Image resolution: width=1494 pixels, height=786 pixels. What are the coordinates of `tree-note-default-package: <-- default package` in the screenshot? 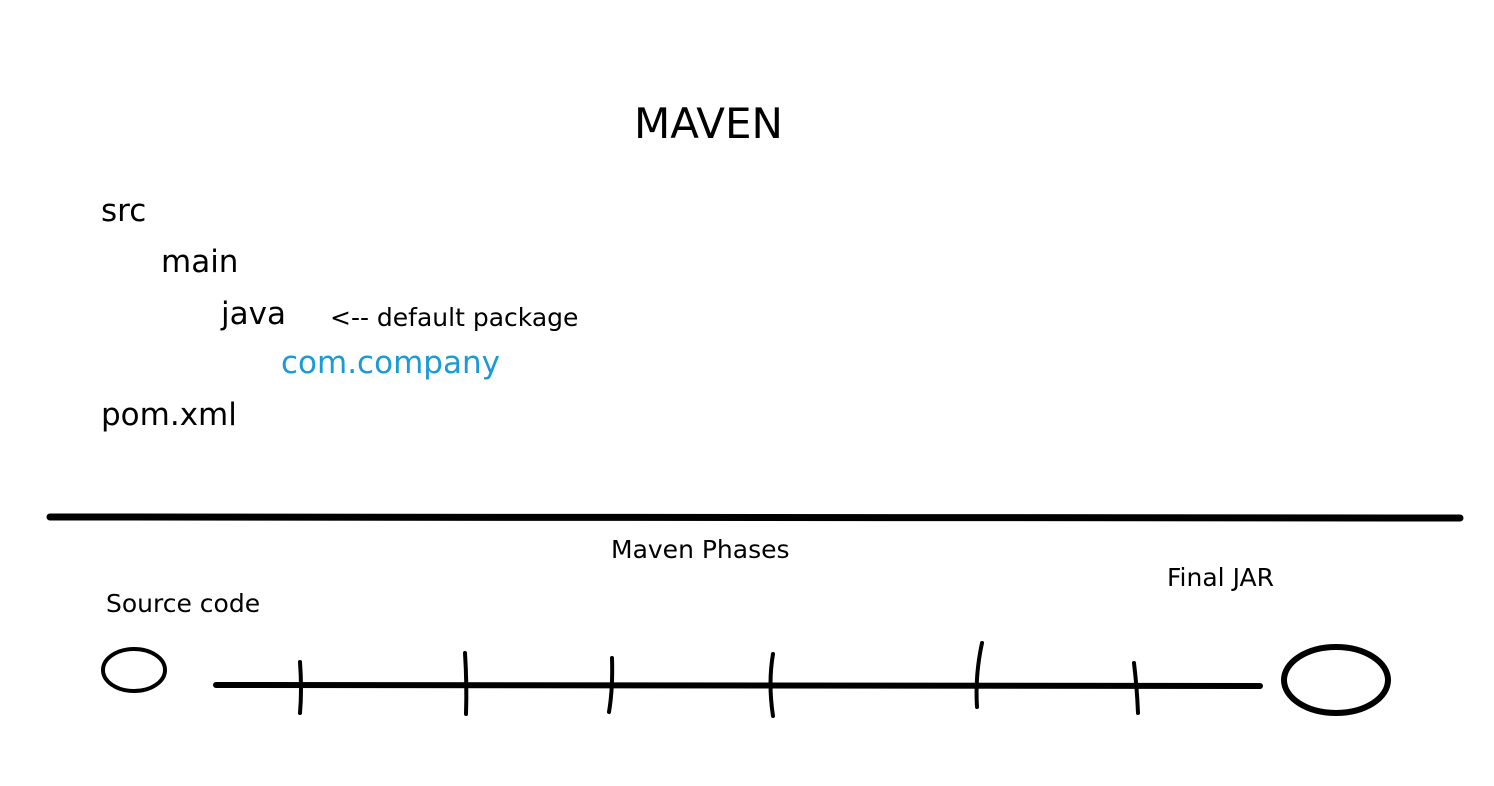 It's located at (454, 317).